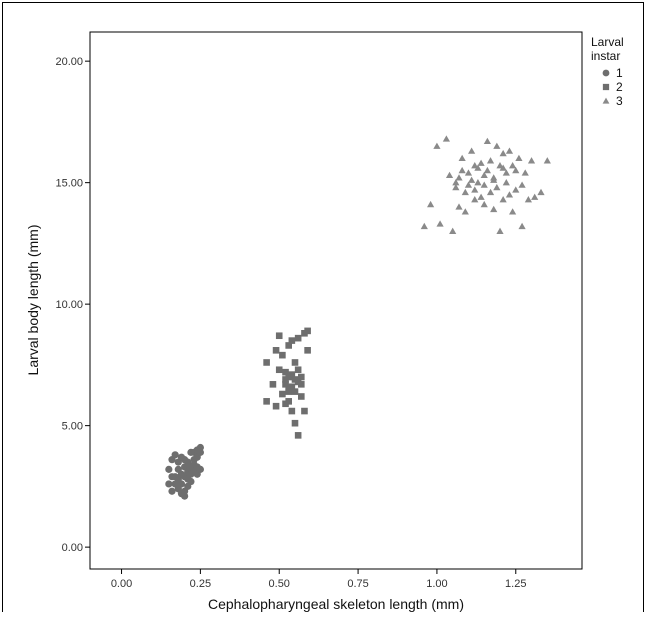 The width and height of the screenshot is (648, 617). What do you see at coordinates (607, 42) in the screenshot?
I see `legend-title: Larval` at bounding box center [607, 42].